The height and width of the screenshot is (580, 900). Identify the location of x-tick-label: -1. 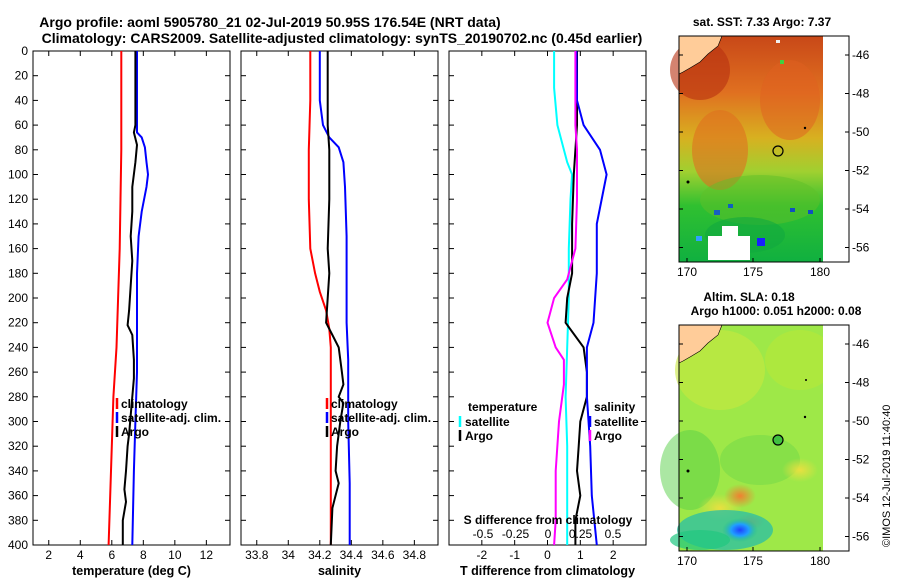
(514, 555).